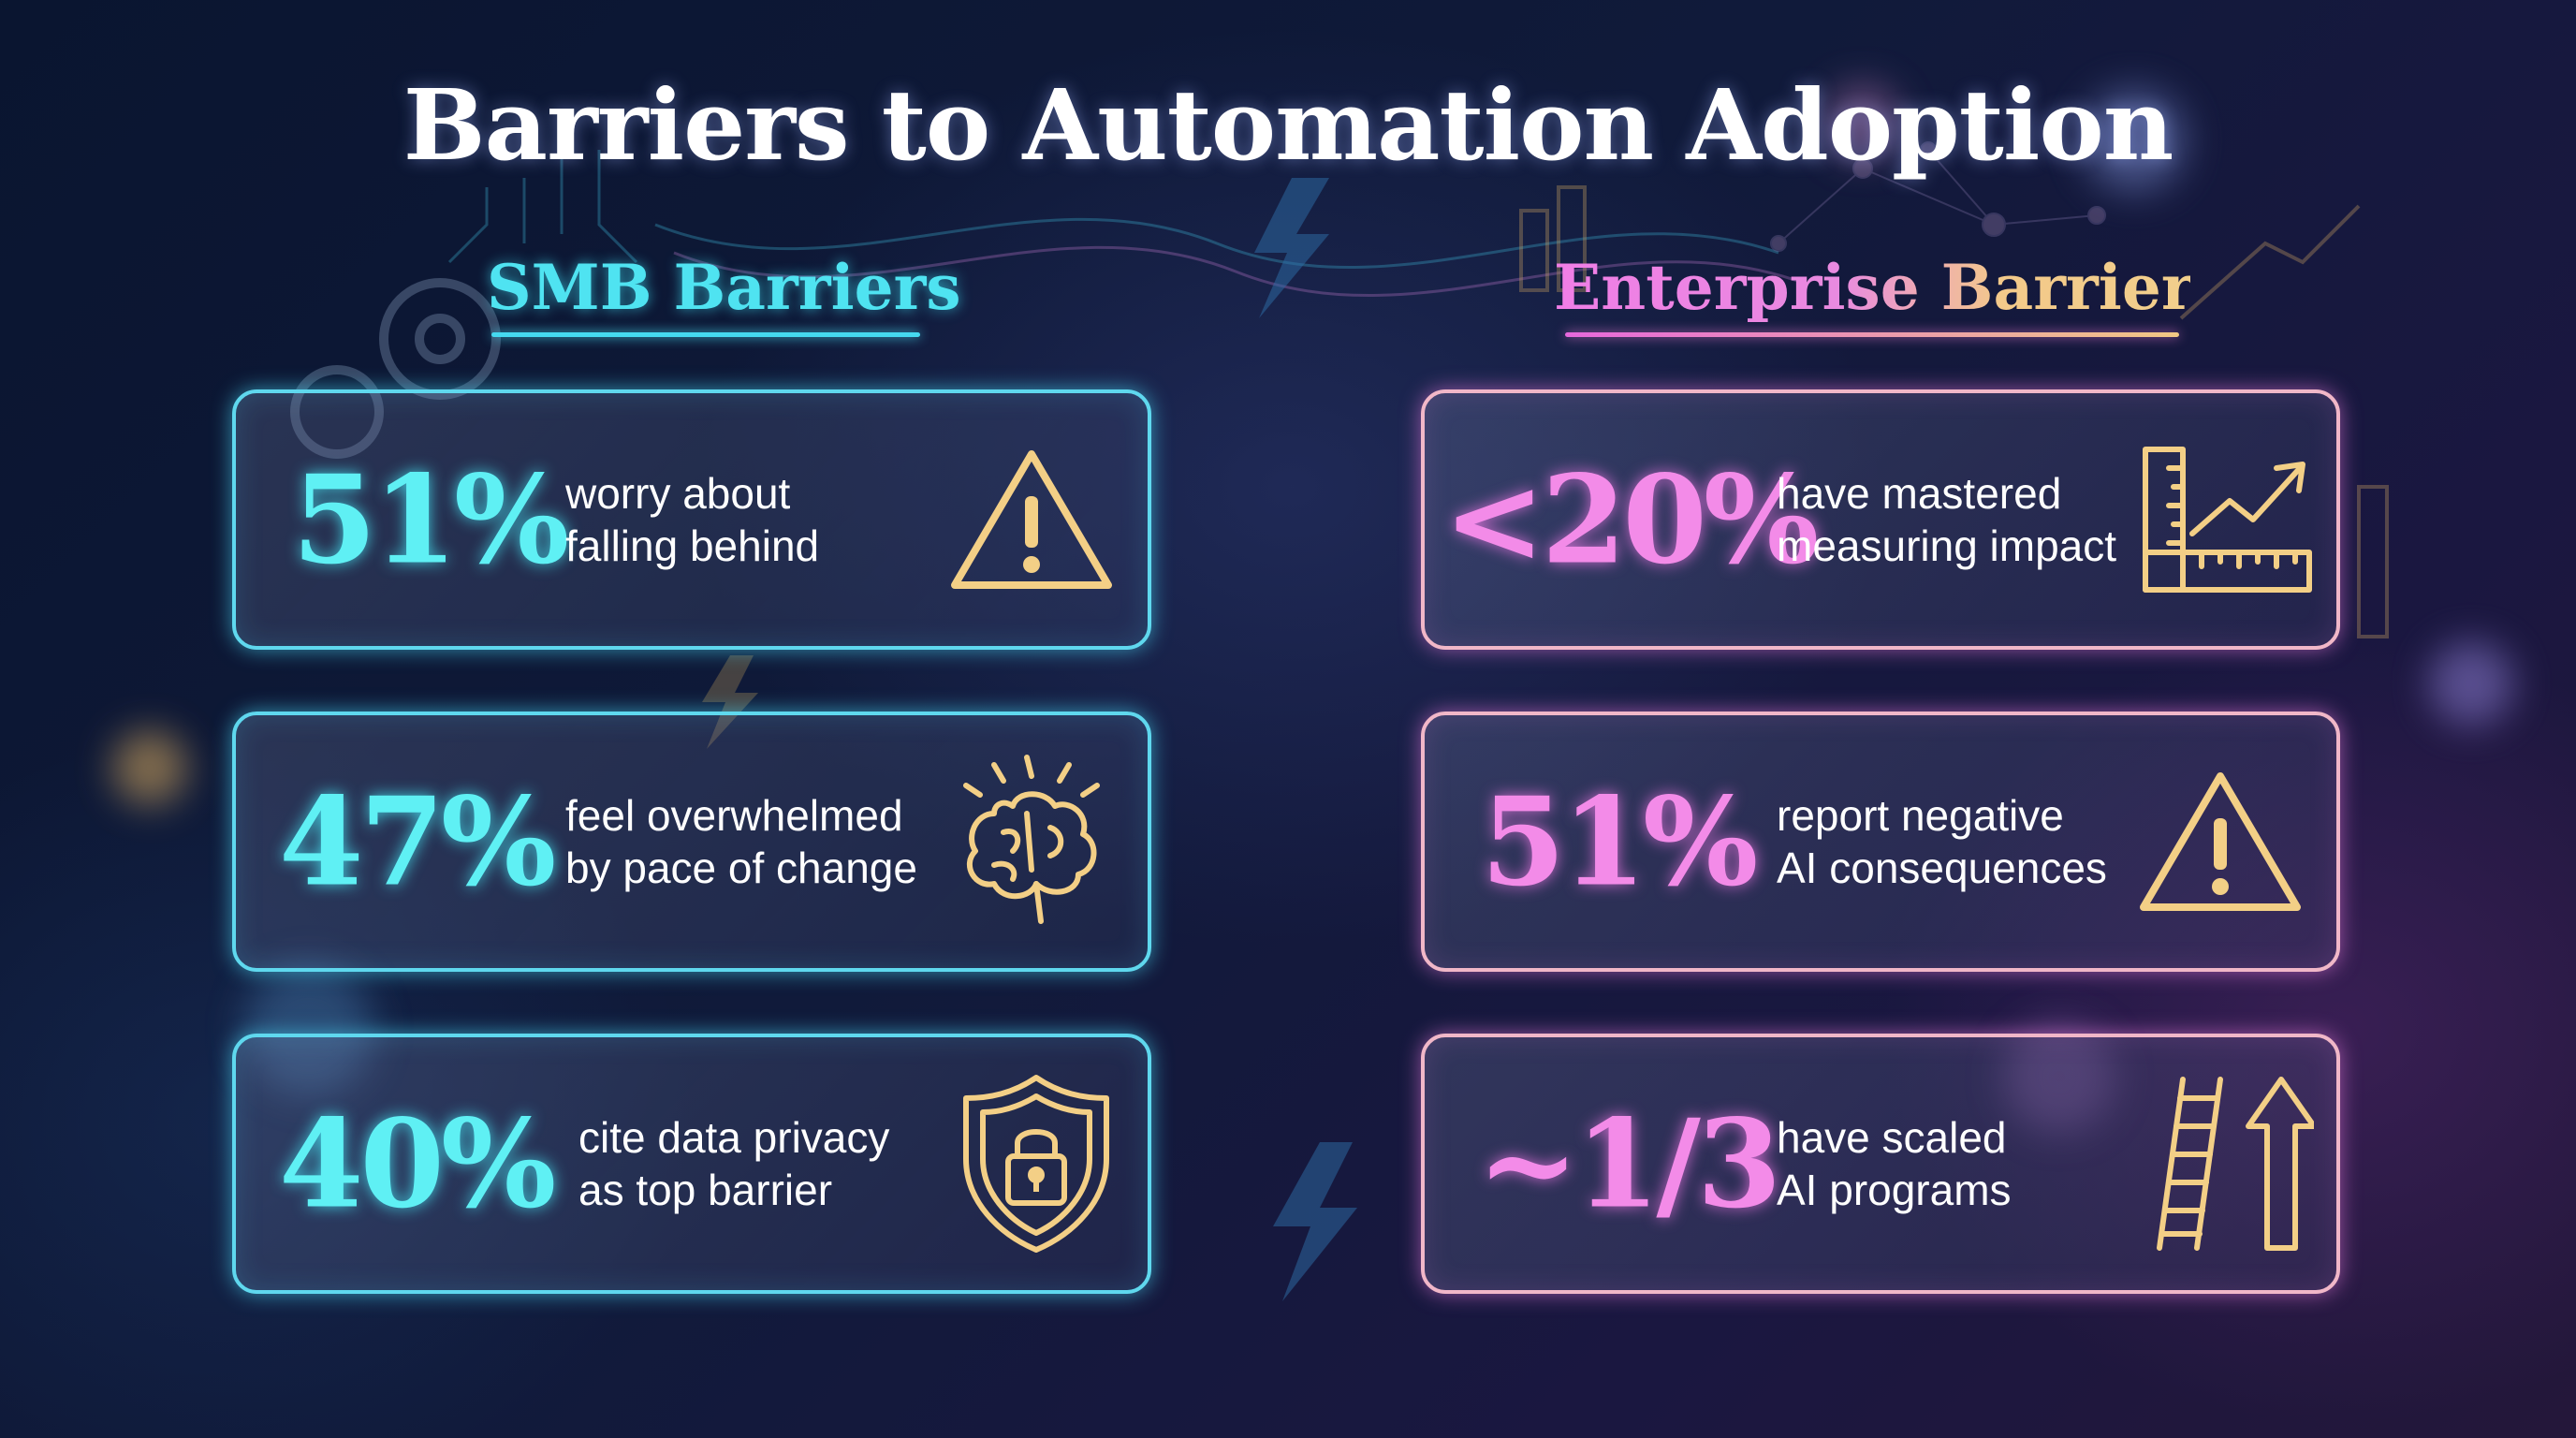 This screenshot has height=1438, width=2576. Describe the element at coordinates (741, 841) in the screenshot. I see `stat-description: feel overwhelmed by pace of change` at that location.